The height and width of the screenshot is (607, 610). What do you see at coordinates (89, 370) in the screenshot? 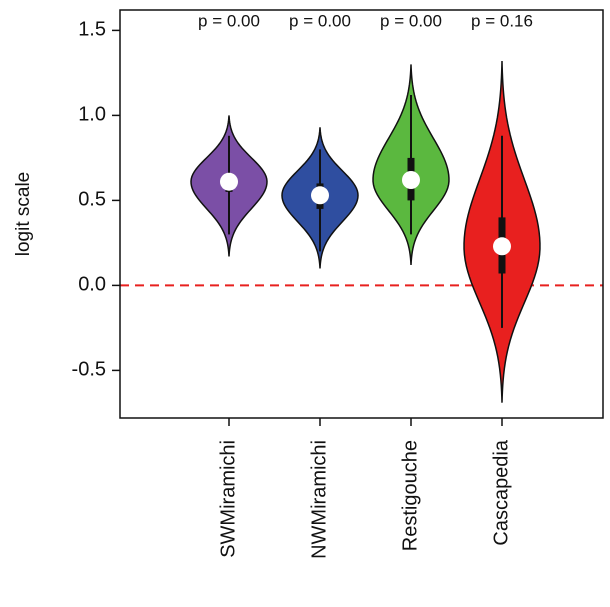
I see `y-tick-label: -0.5` at bounding box center [89, 370].